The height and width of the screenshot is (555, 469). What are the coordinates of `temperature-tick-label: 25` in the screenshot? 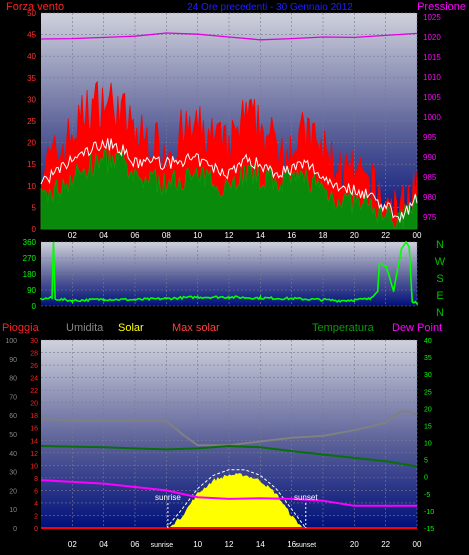 It's located at (428, 392).